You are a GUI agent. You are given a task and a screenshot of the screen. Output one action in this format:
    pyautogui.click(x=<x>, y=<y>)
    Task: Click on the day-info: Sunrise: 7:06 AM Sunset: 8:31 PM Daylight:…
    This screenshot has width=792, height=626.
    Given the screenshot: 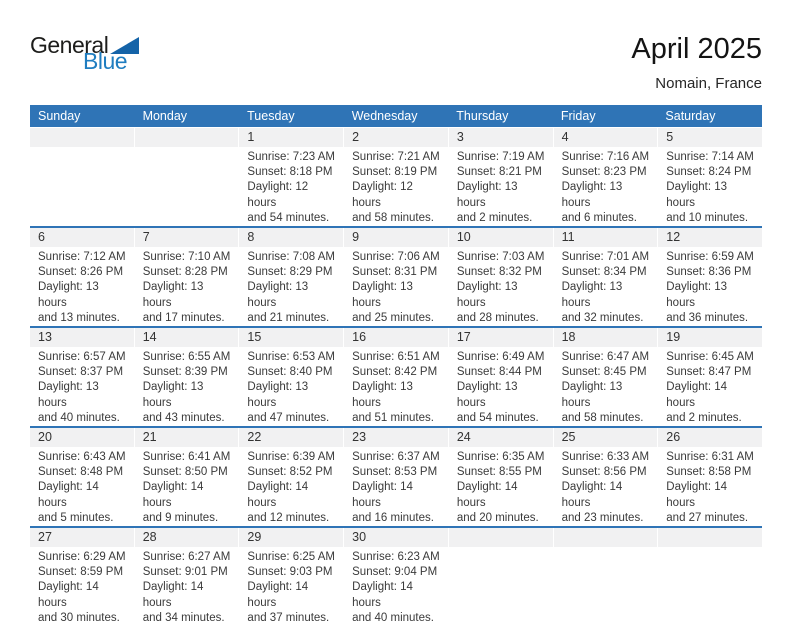 What is the action you would take?
    pyautogui.click(x=396, y=286)
    